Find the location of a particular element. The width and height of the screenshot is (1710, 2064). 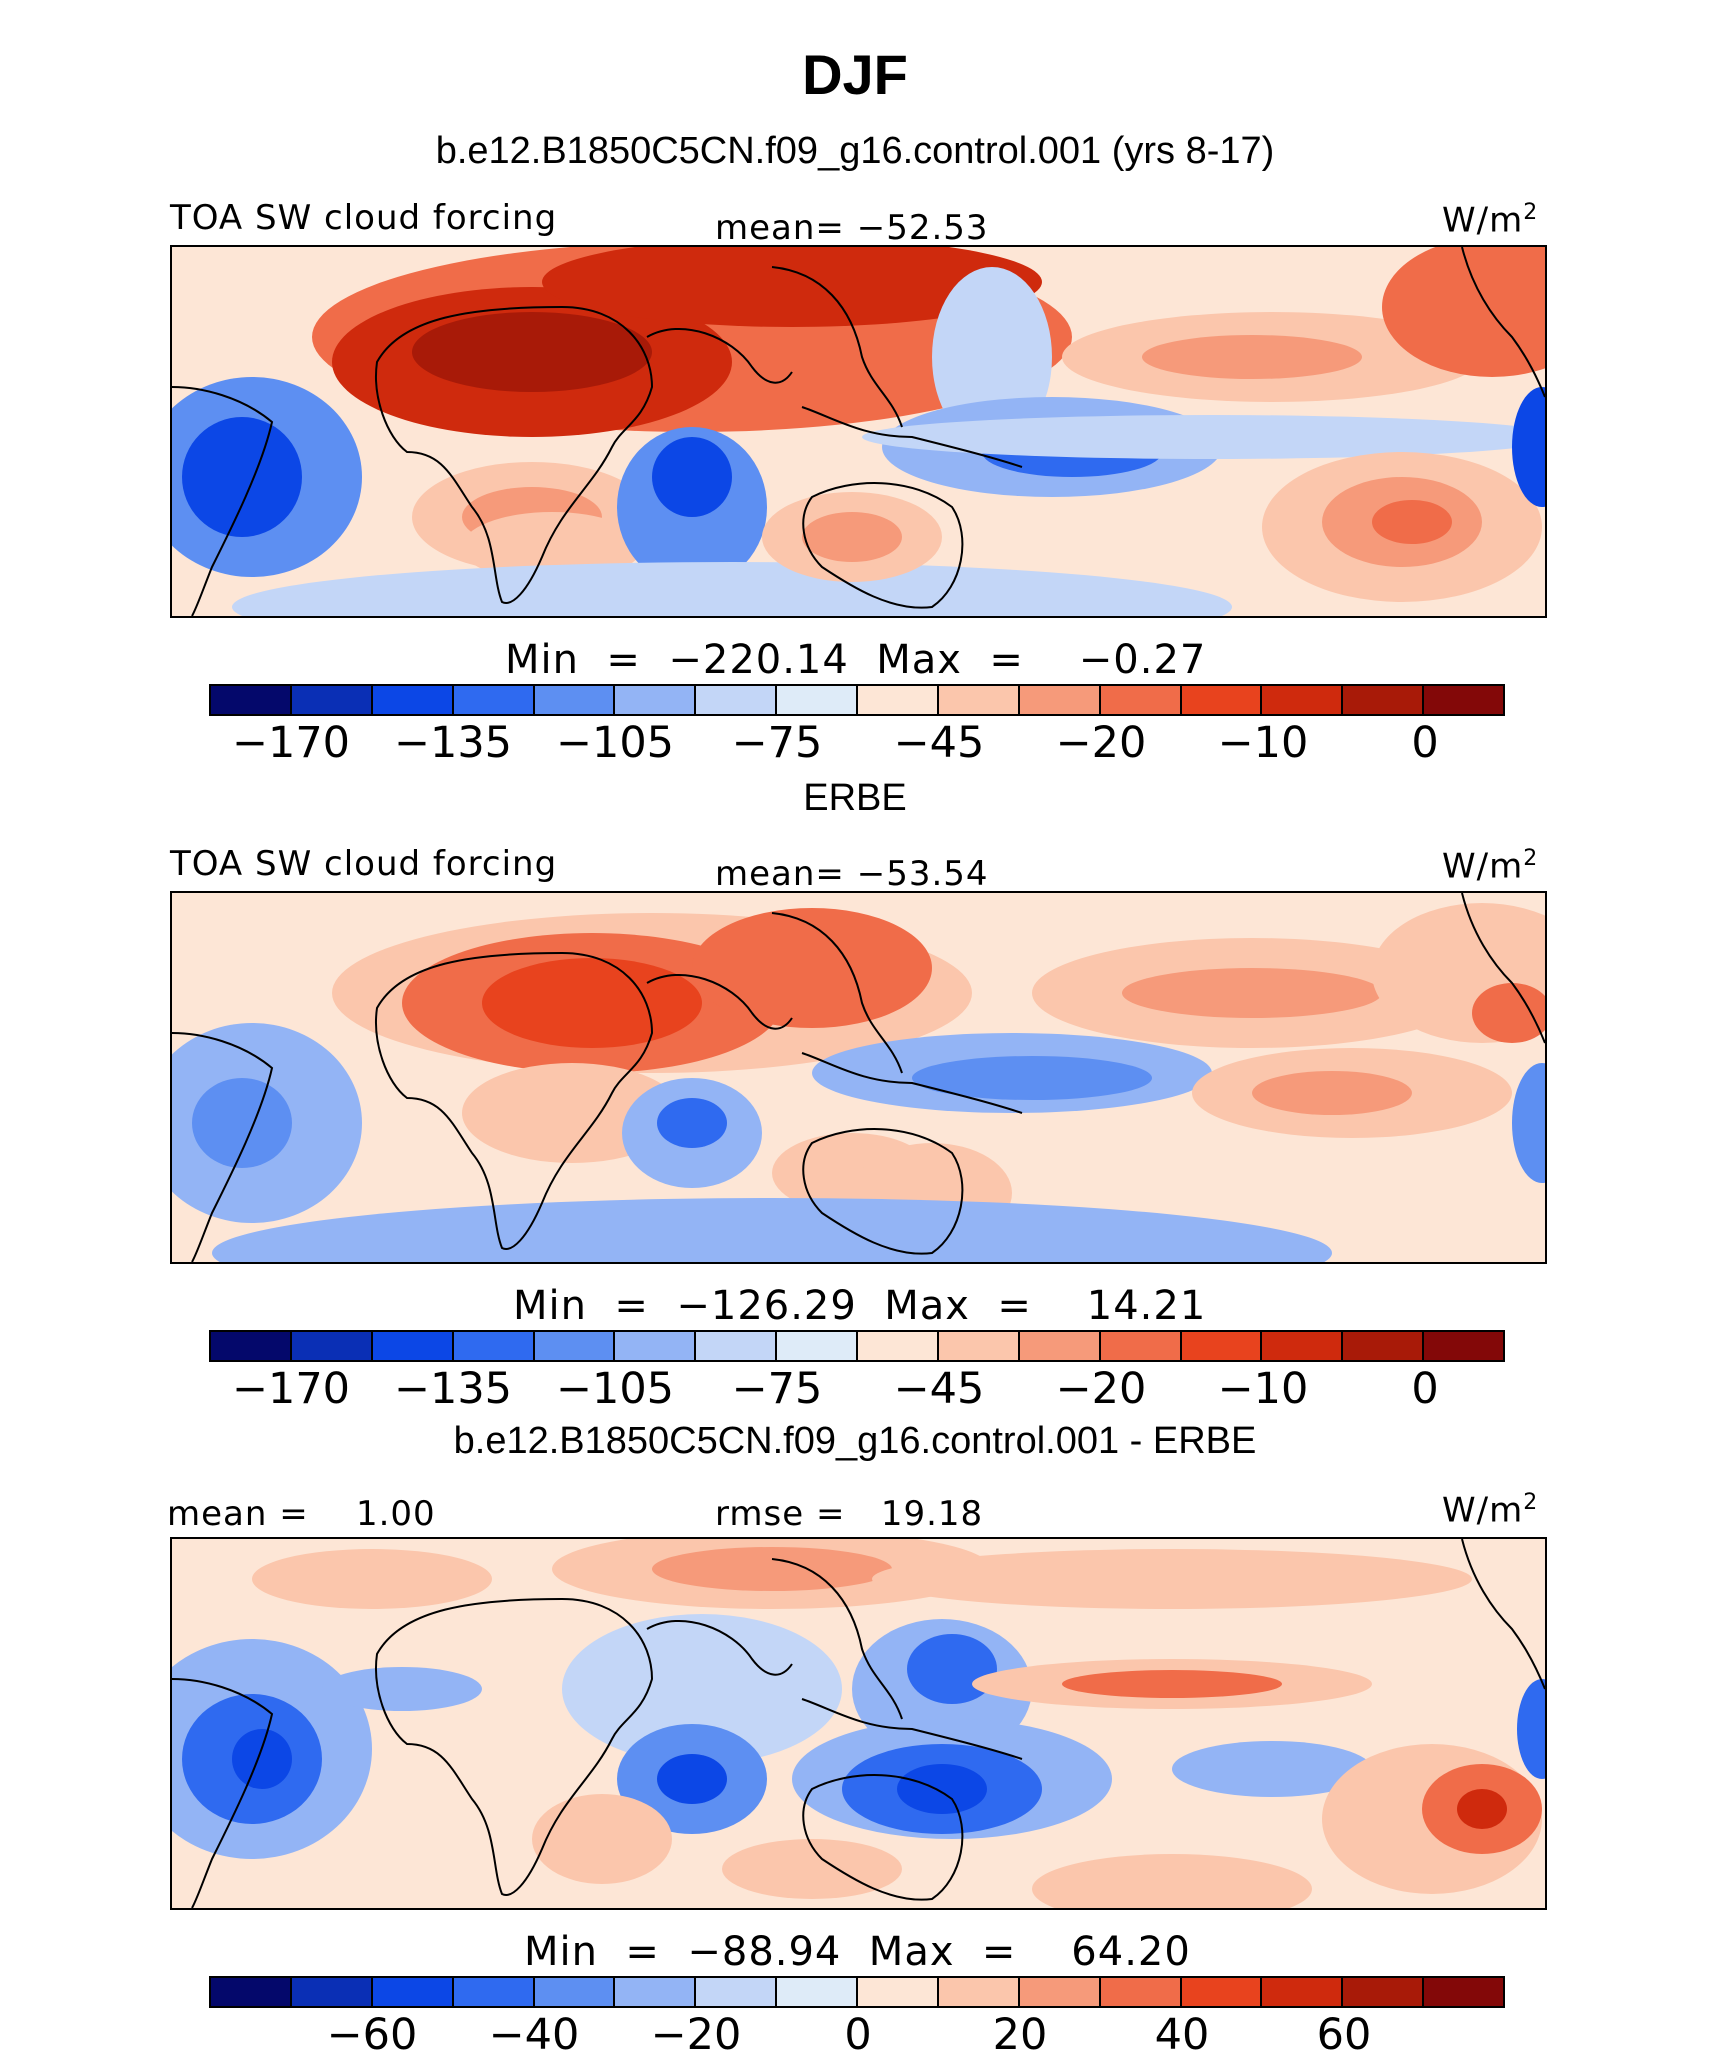

panel-1-colorbar-tick: −10 is located at coordinates (1263, 743).